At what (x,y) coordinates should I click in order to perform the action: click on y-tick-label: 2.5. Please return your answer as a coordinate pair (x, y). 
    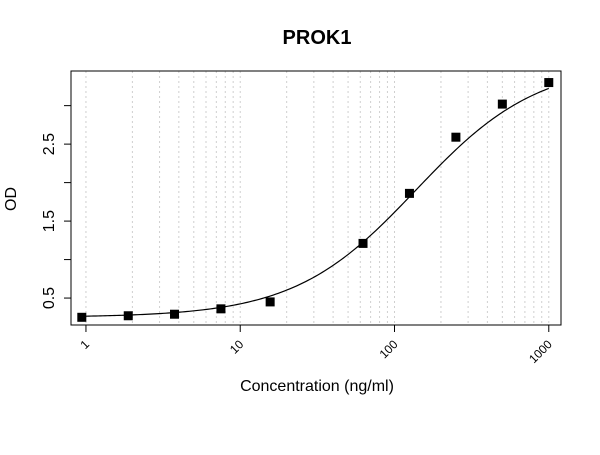
    Looking at the image, I should click on (49, 144).